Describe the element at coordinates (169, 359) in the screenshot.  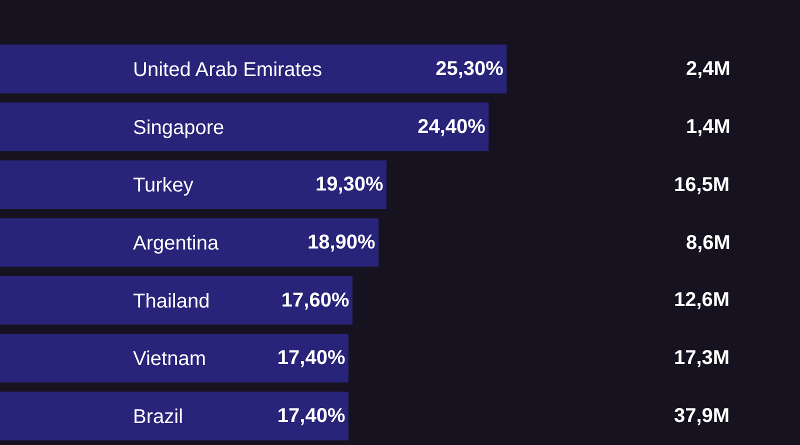
I see `y-tick-label: Vietnam` at that location.